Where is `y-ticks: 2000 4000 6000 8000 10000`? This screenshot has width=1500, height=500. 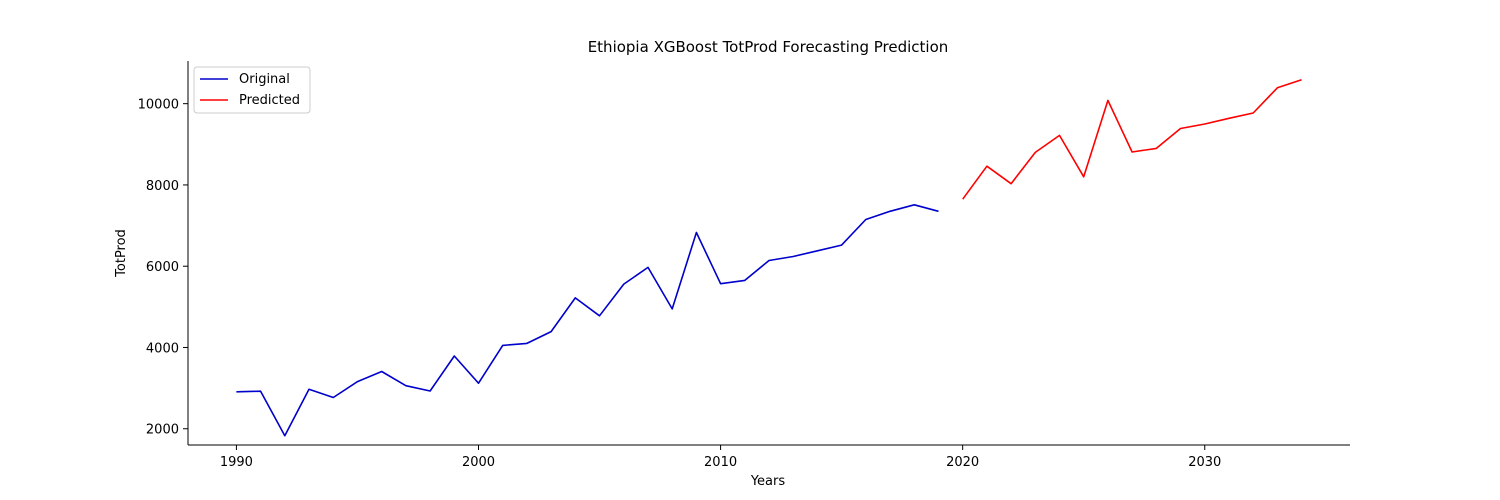 y-ticks: 2000 4000 6000 8000 10000 is located at coordinates (163, 268).